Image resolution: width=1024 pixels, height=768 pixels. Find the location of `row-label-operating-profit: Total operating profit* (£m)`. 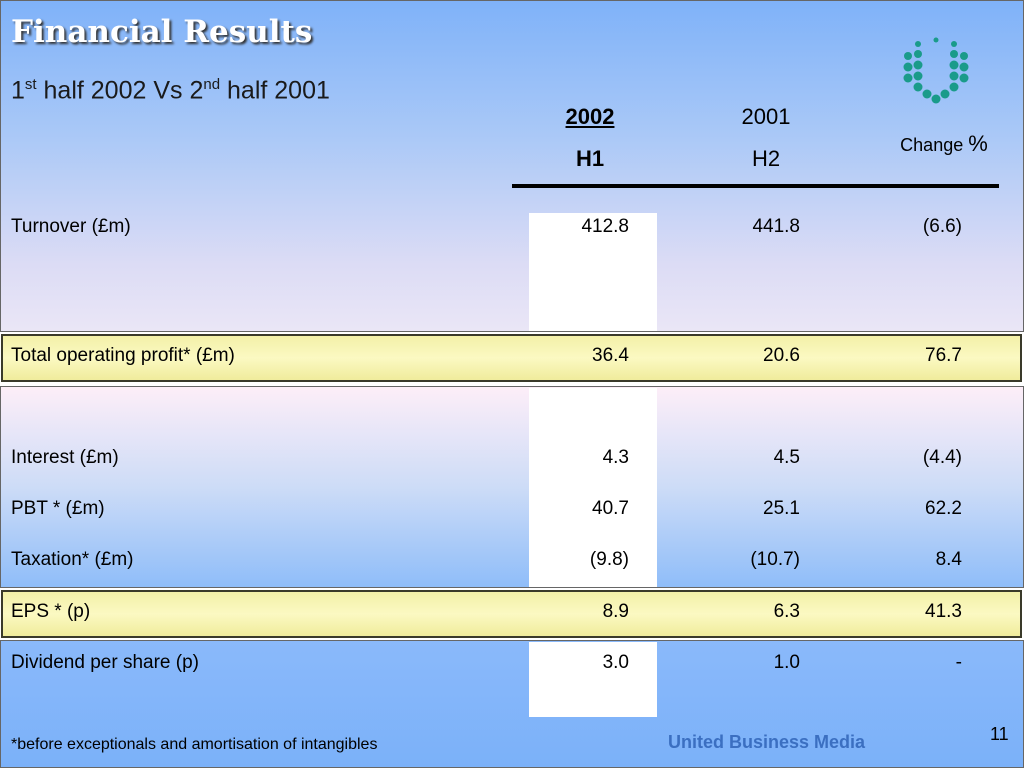

row-label-operating-profit: Total operating profit* (£m) is located at coordinates (123, 355).